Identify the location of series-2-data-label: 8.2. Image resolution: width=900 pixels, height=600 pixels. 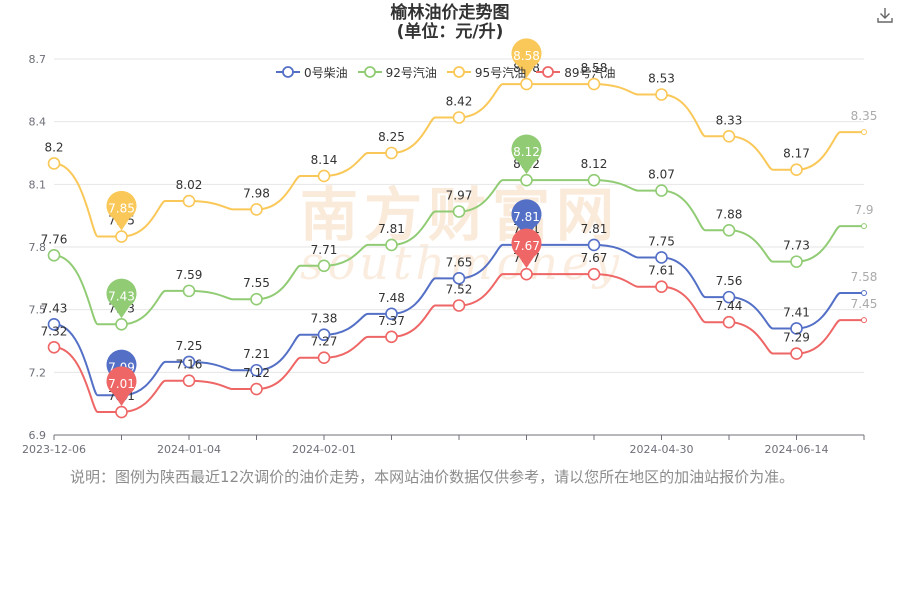
(53, 147).